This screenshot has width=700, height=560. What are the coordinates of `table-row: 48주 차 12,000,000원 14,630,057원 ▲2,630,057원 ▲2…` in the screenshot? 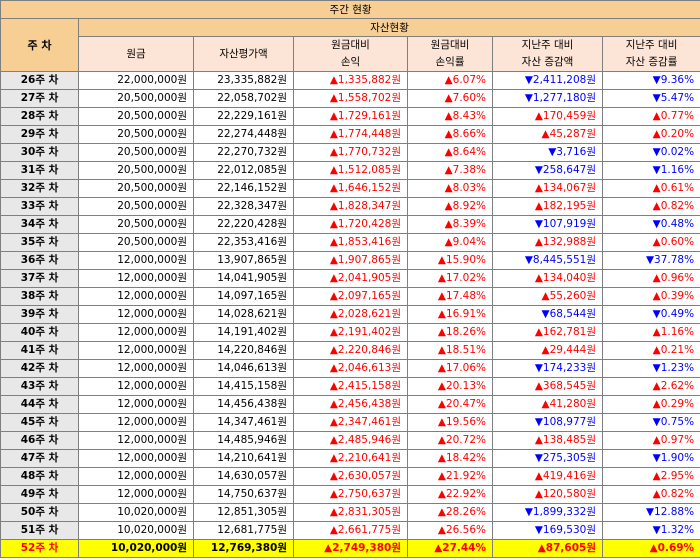 It's located at (350, 476).